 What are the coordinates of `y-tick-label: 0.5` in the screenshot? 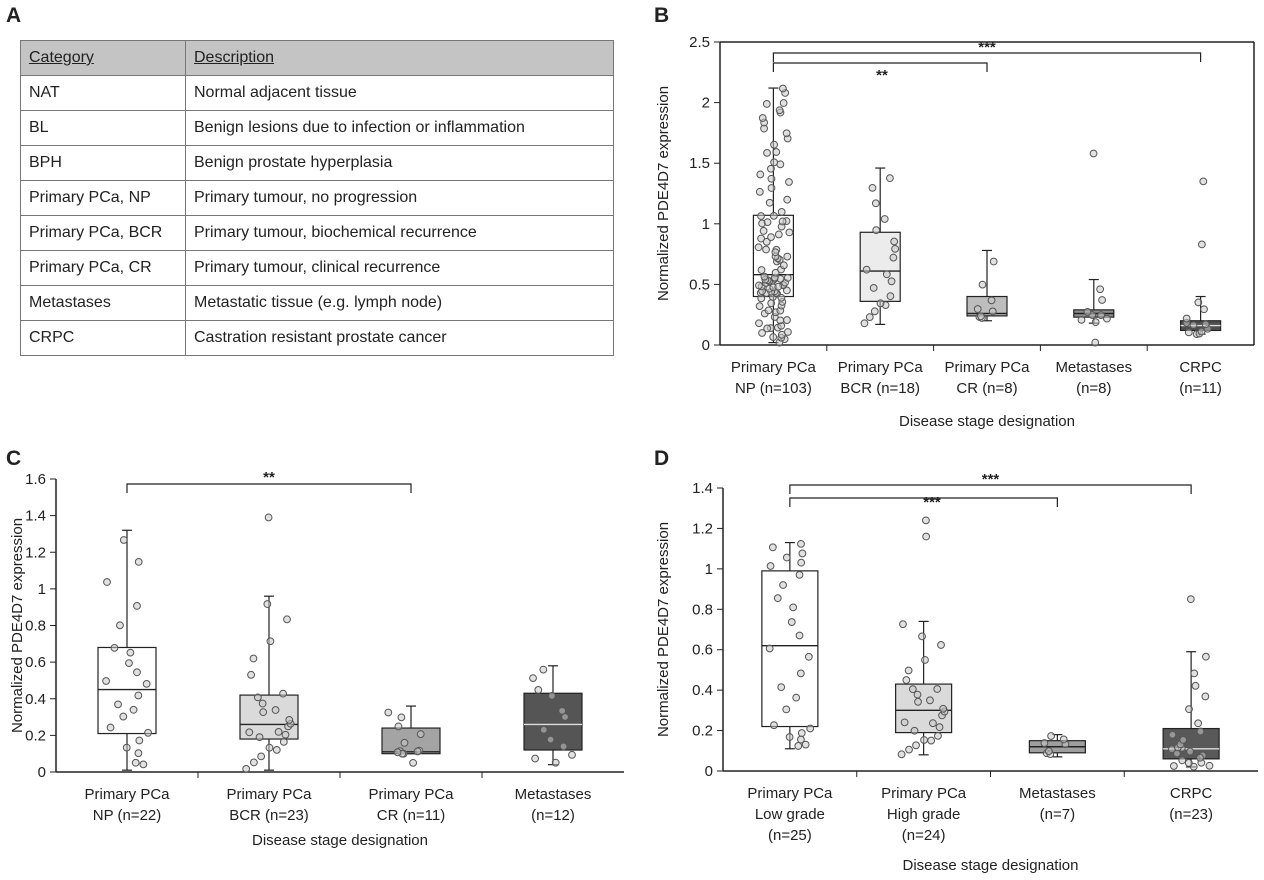 It's located at (699, 284).